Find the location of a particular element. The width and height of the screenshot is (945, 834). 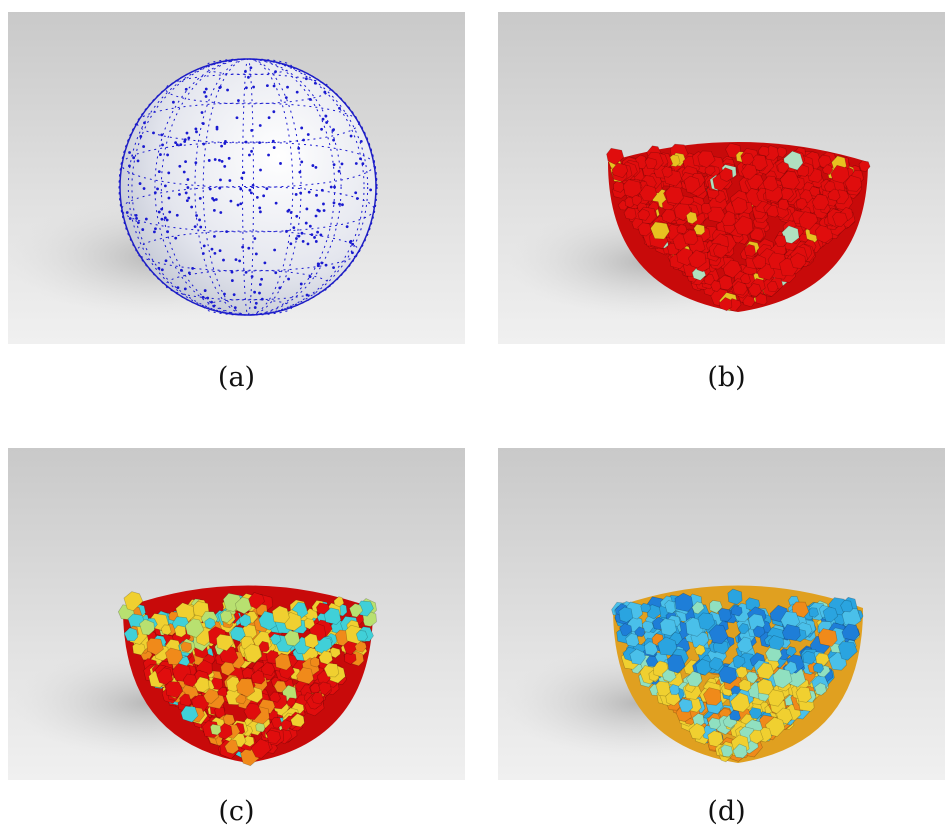

wireframe-latitude is located at coordinates (248, 251).